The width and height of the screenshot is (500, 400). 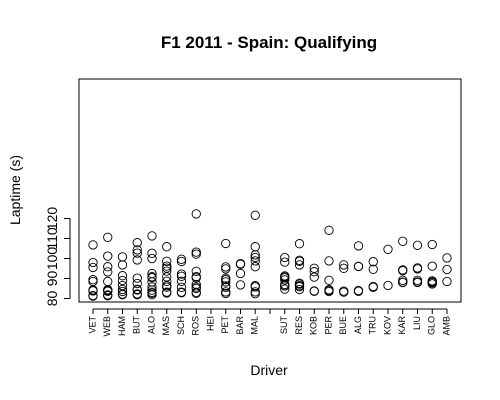 What do you see at coordinates (314, 325) in the screenshot?
I see `x-tick-label: KOB` at bounding box center [314, 325].